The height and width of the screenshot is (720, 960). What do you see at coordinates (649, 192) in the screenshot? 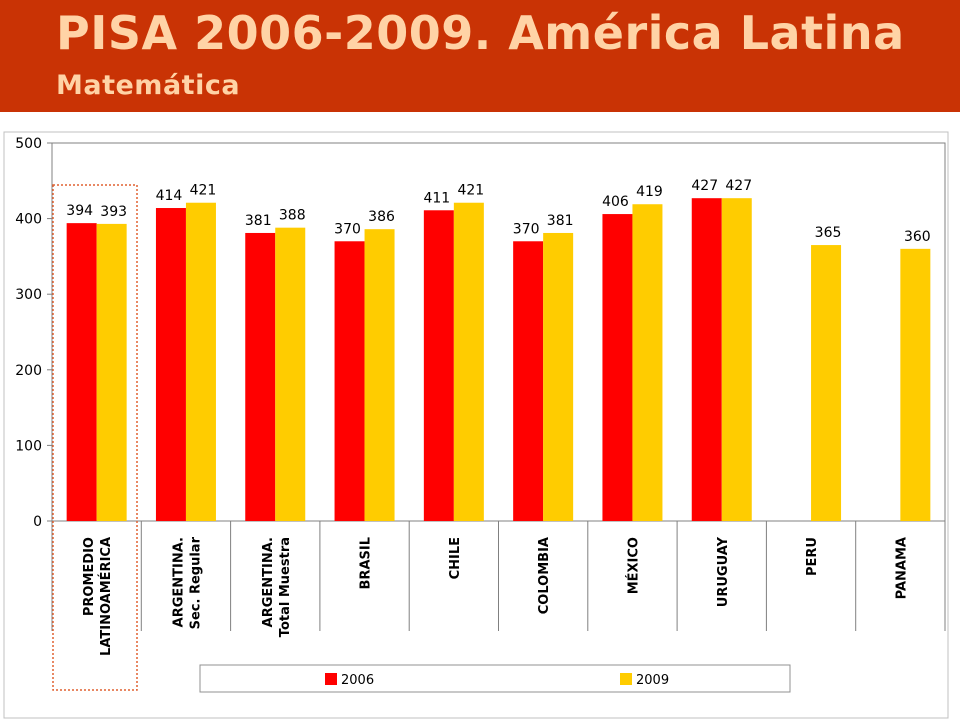
I see `data-label-2009: 419` at bounding box center [649, 192].